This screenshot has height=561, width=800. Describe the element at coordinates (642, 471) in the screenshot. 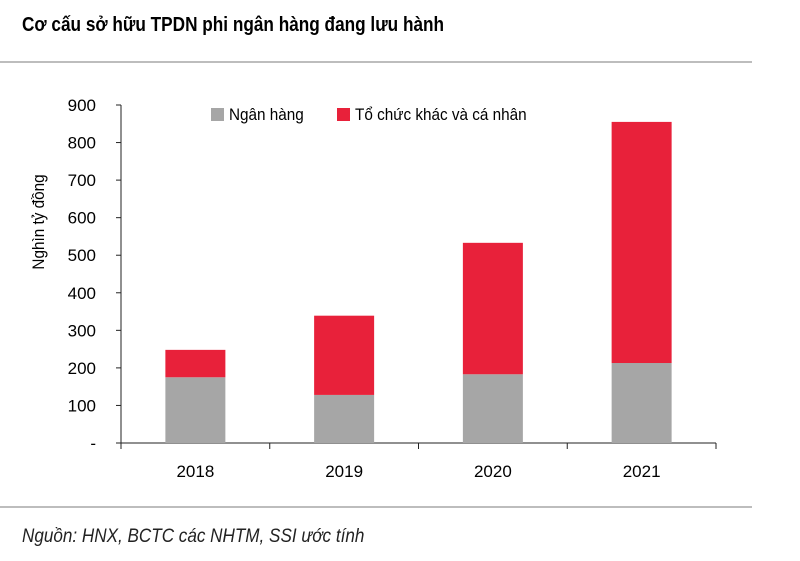

I see `x-tick-label: 2021` at that location.